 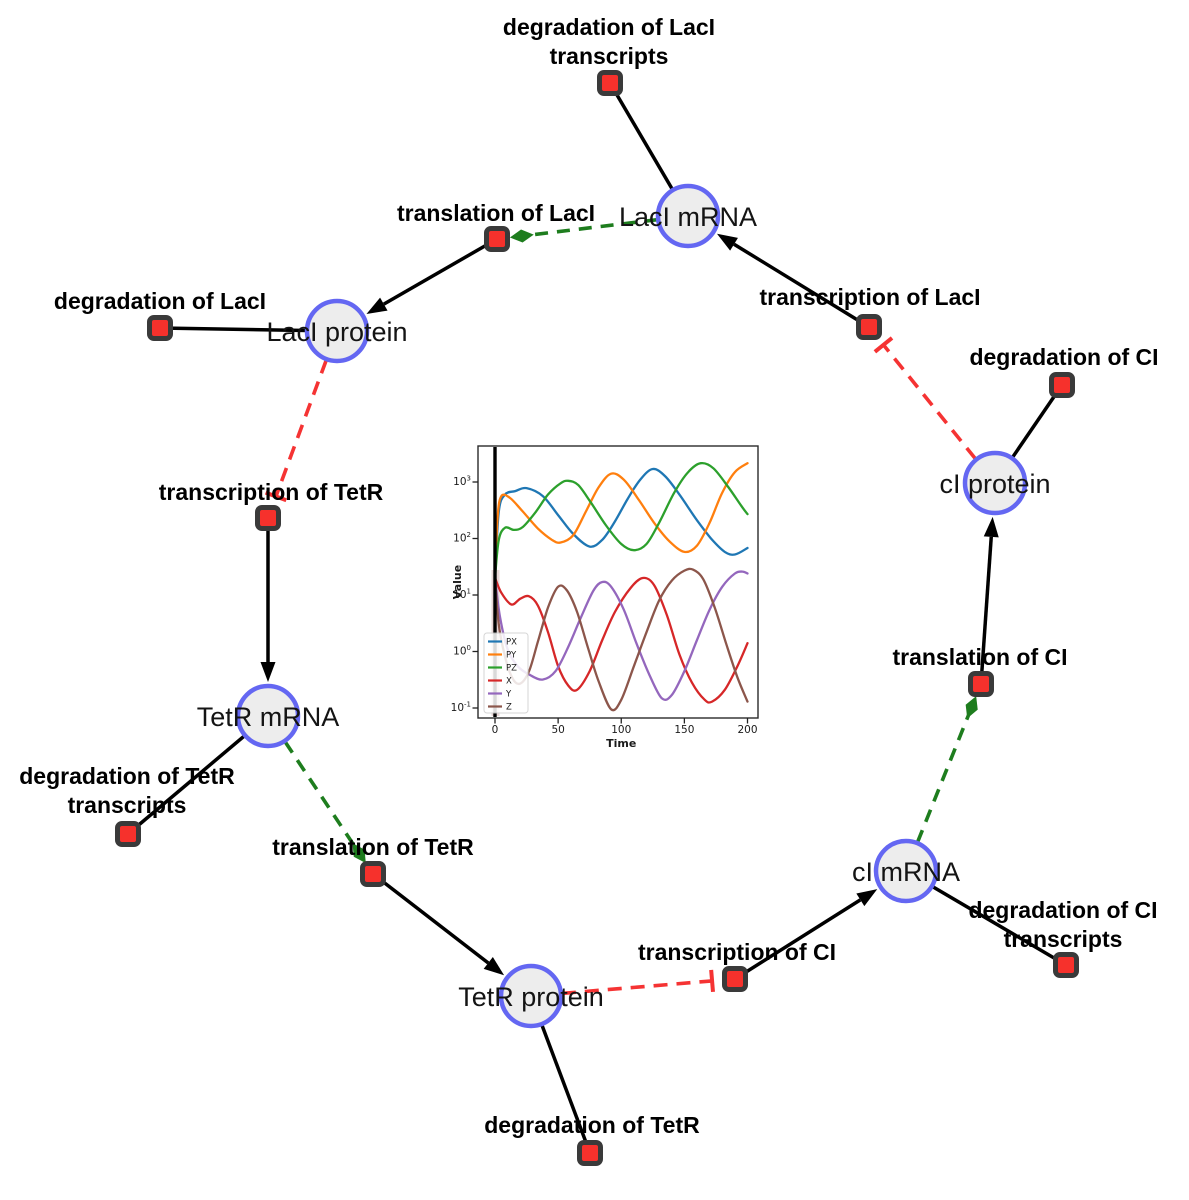 I want to click on legend-label-Y: Y, so click(x=508, y=695).